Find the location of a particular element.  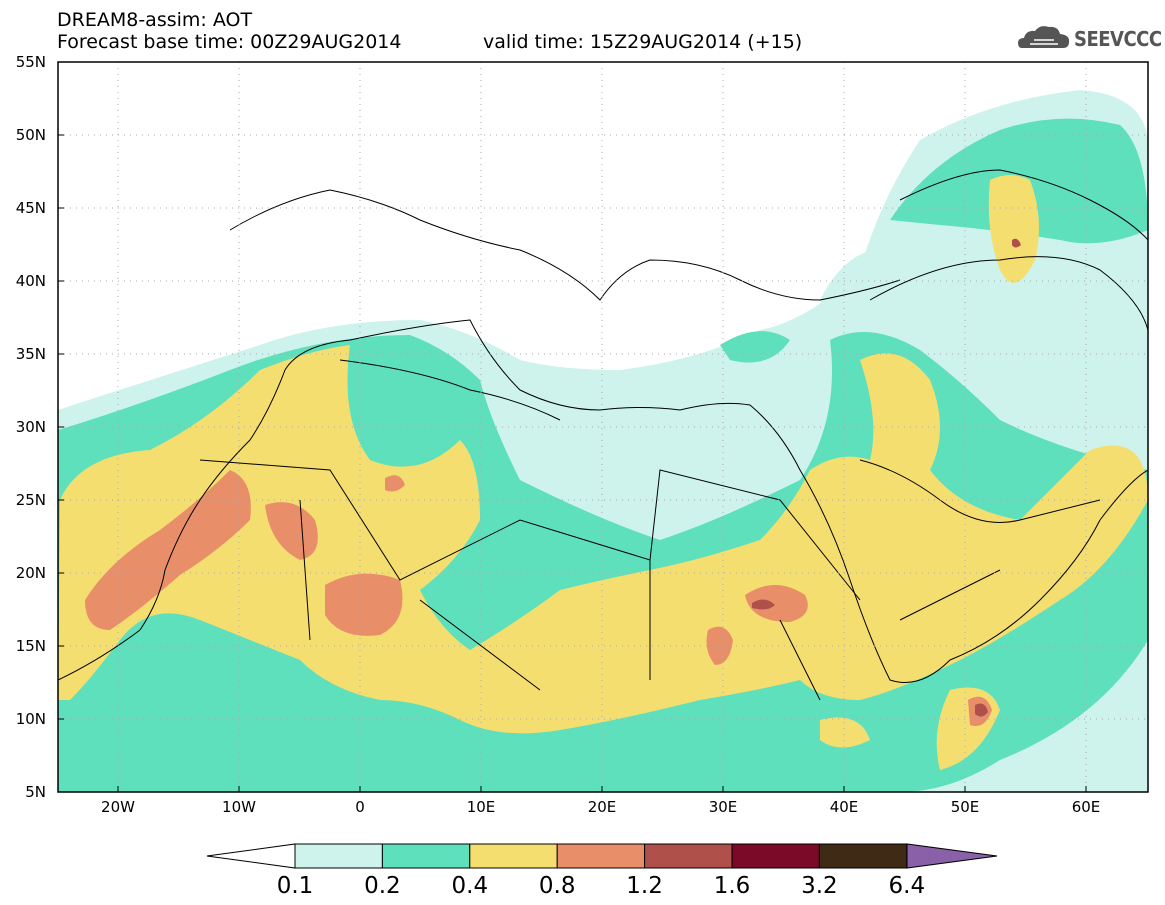

lon-label: 30E is located at coordinates (723, 807).